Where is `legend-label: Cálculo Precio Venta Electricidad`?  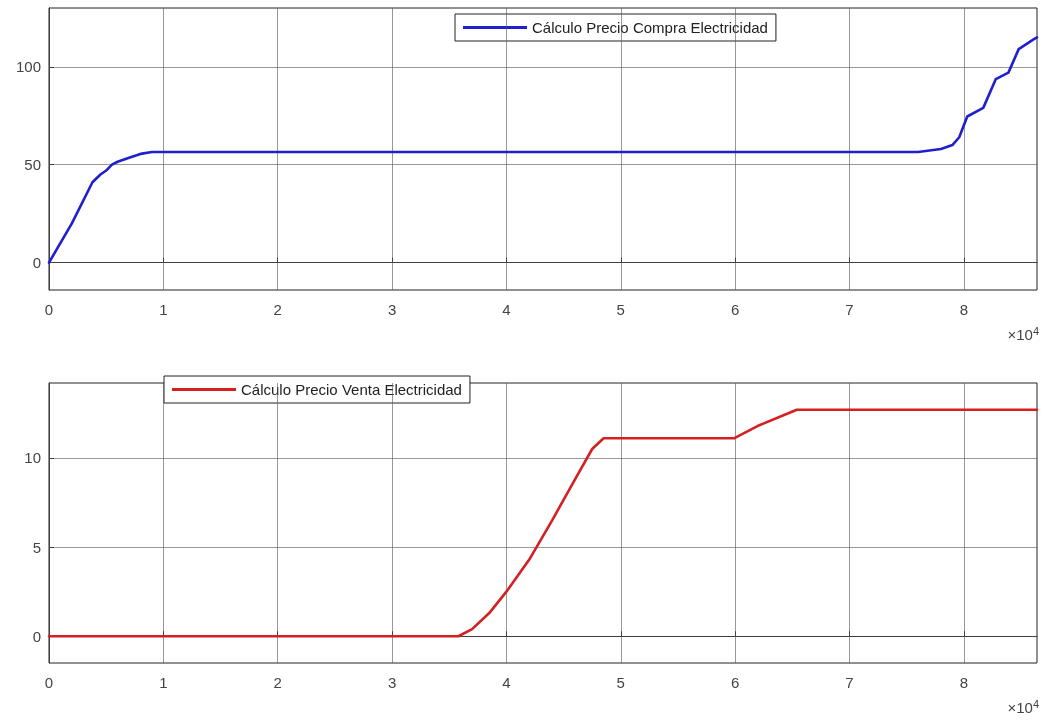
legend-label: Cálculo Precio Venta Electricidad is located at coordinates (351, 389).